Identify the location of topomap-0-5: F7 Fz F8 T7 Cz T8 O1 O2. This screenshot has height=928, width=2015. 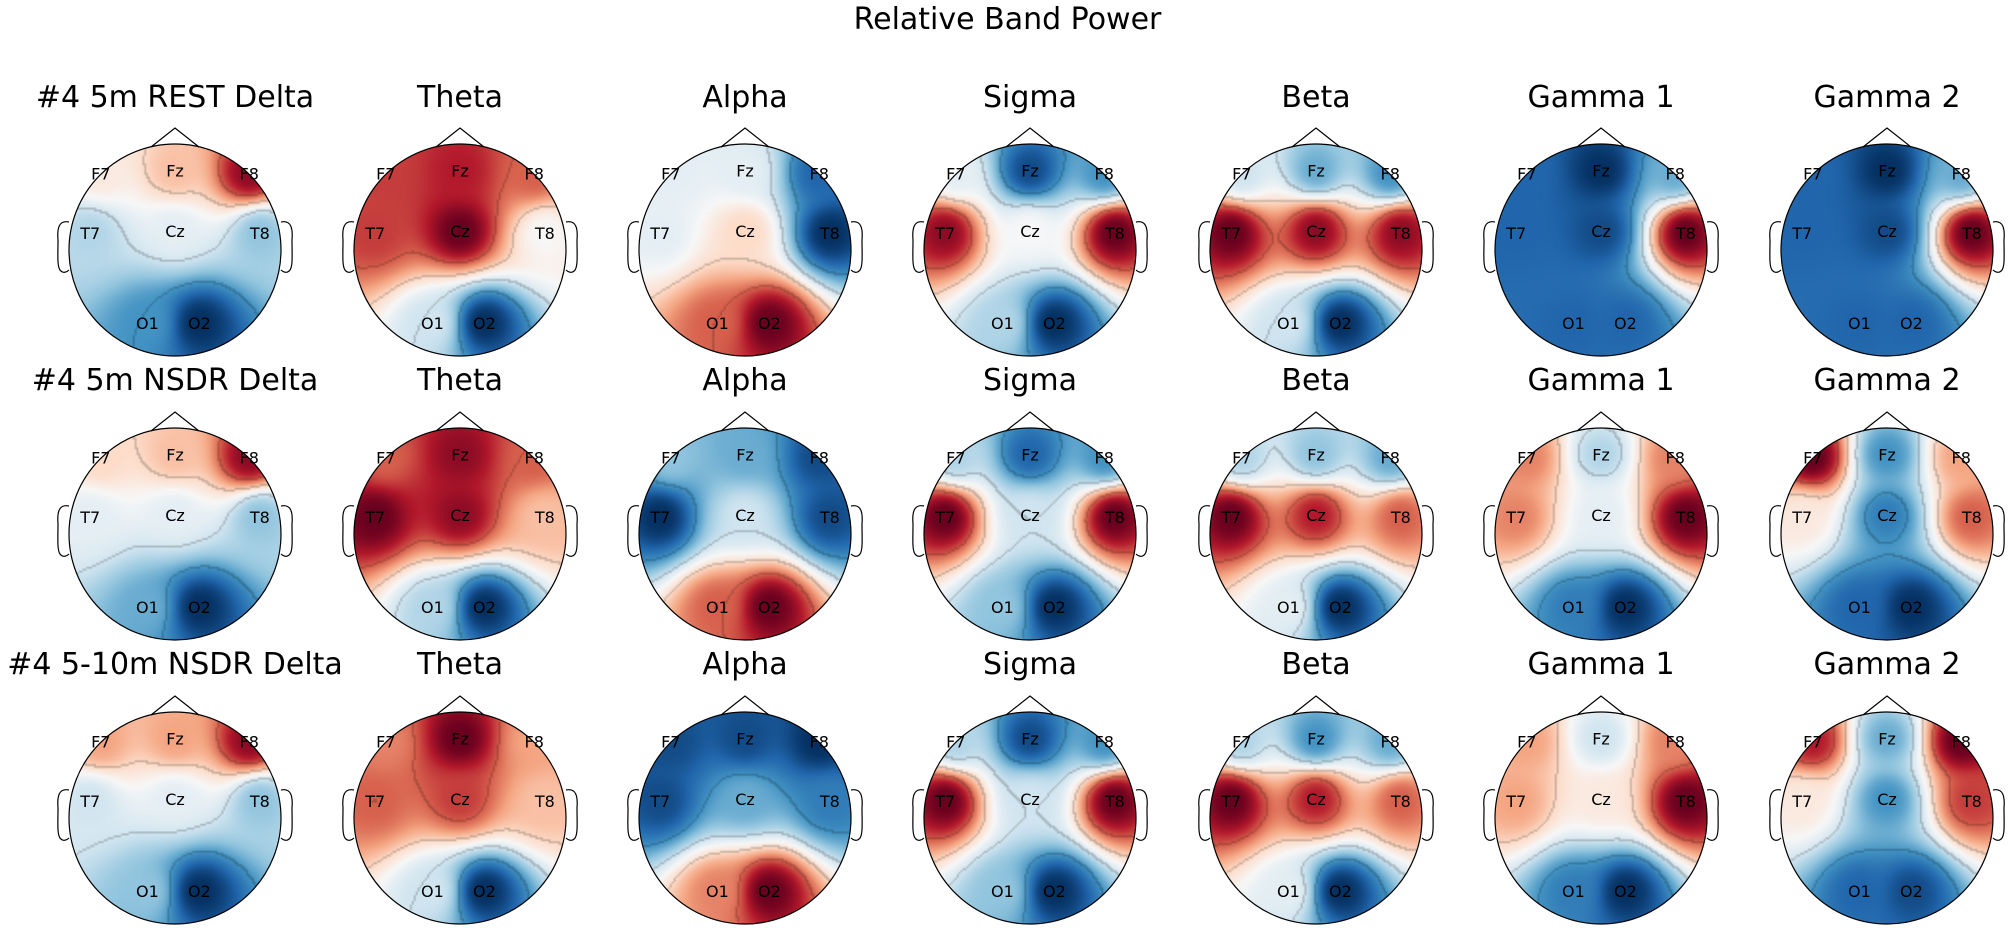
(1601, 242).